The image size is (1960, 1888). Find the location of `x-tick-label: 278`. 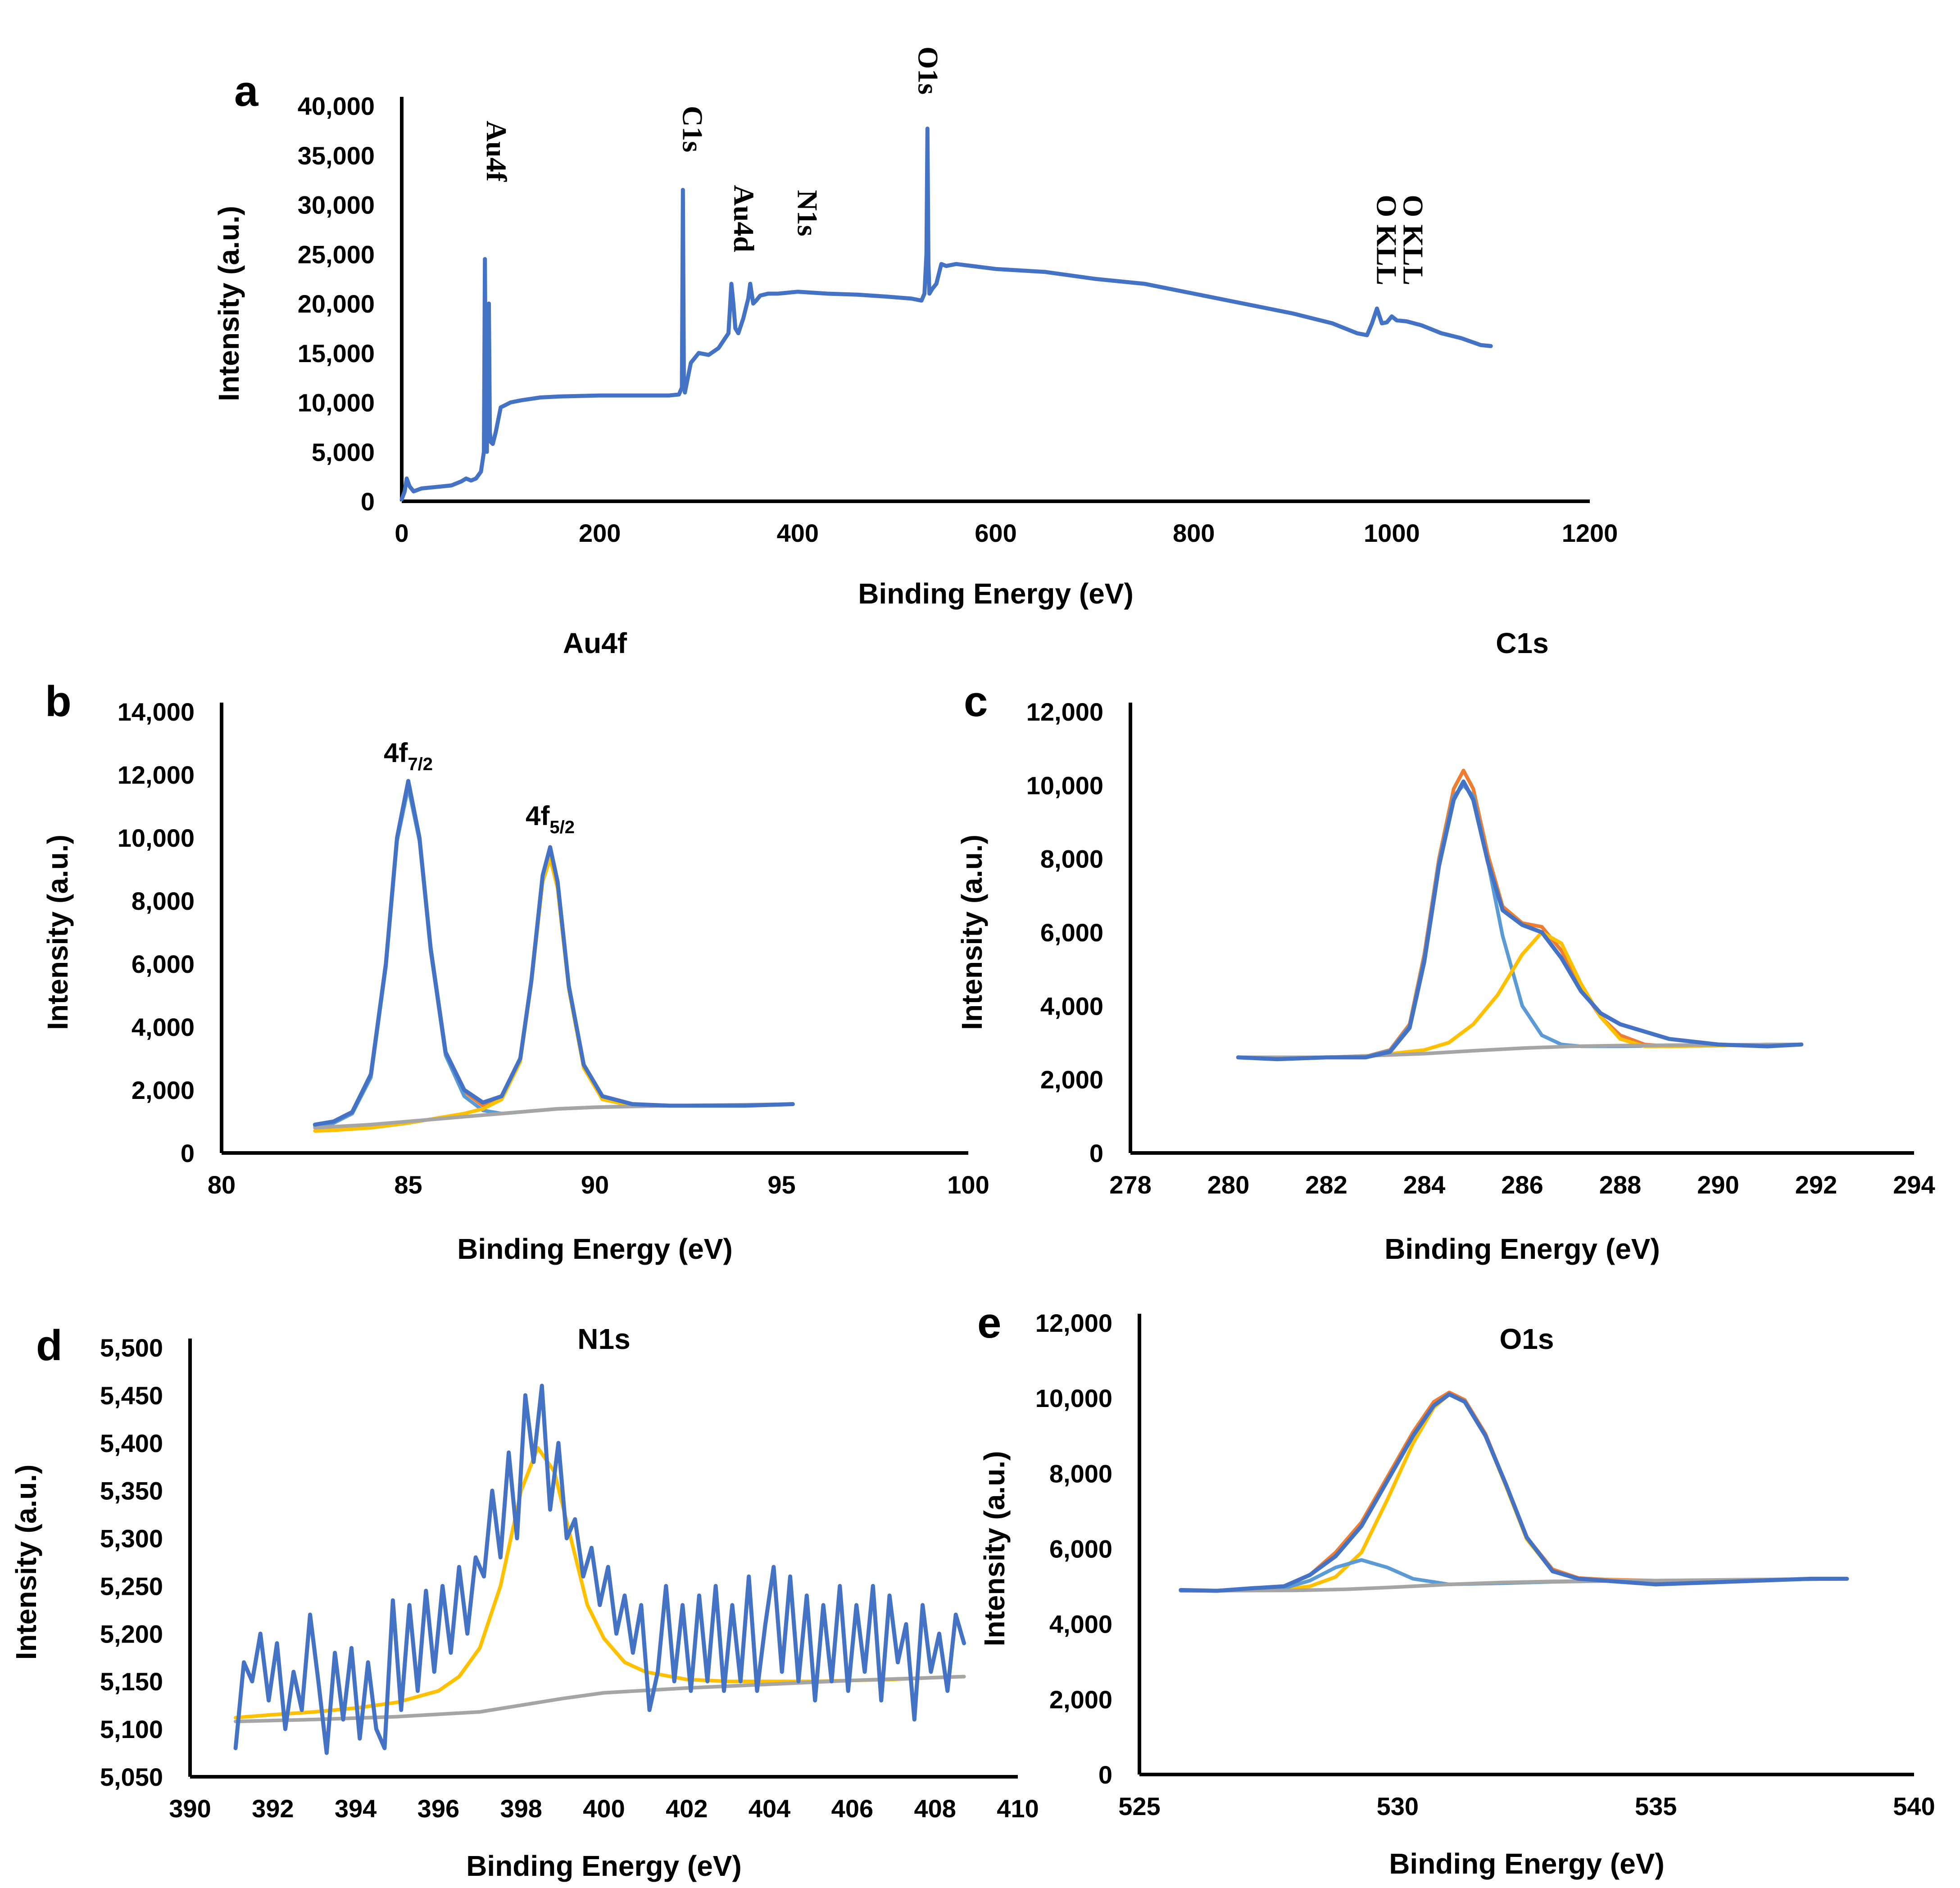

x-tick-label: 278 is located at coordinates (1130, 1185).